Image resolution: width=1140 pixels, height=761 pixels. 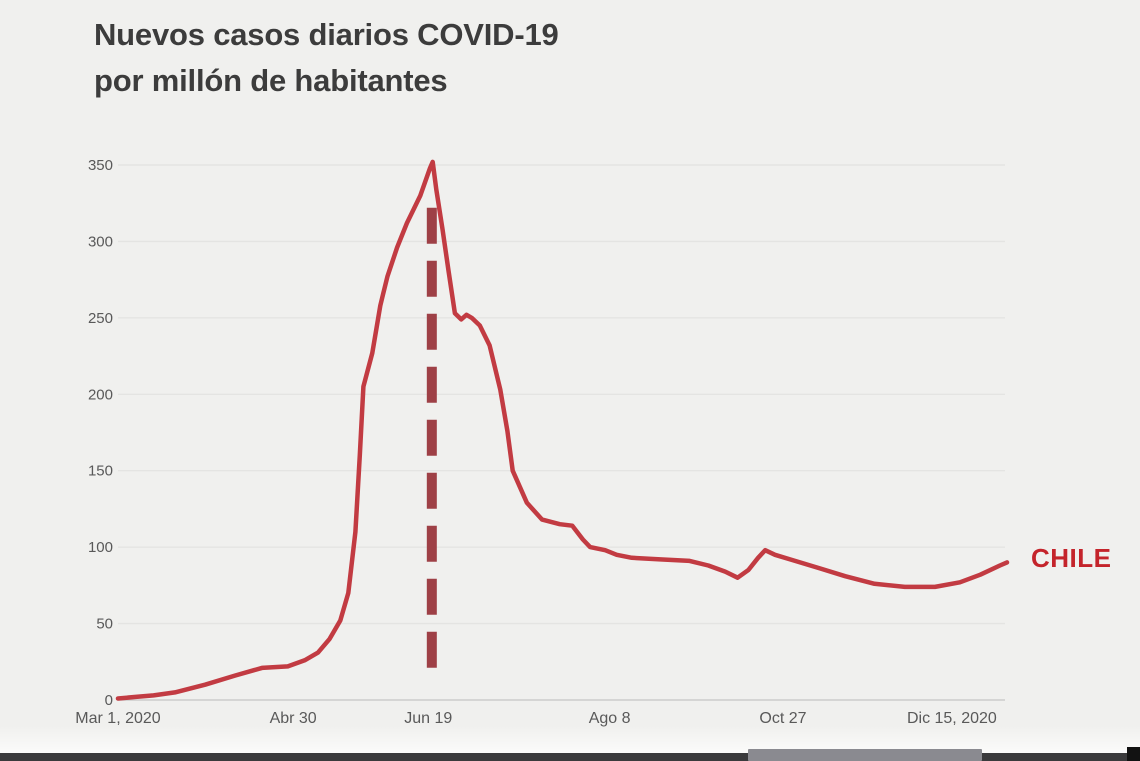 What do you see at coordinates (570, 739) in the screenshot?
I see `bottom-fade-strip` at bounding box center [570, 739].